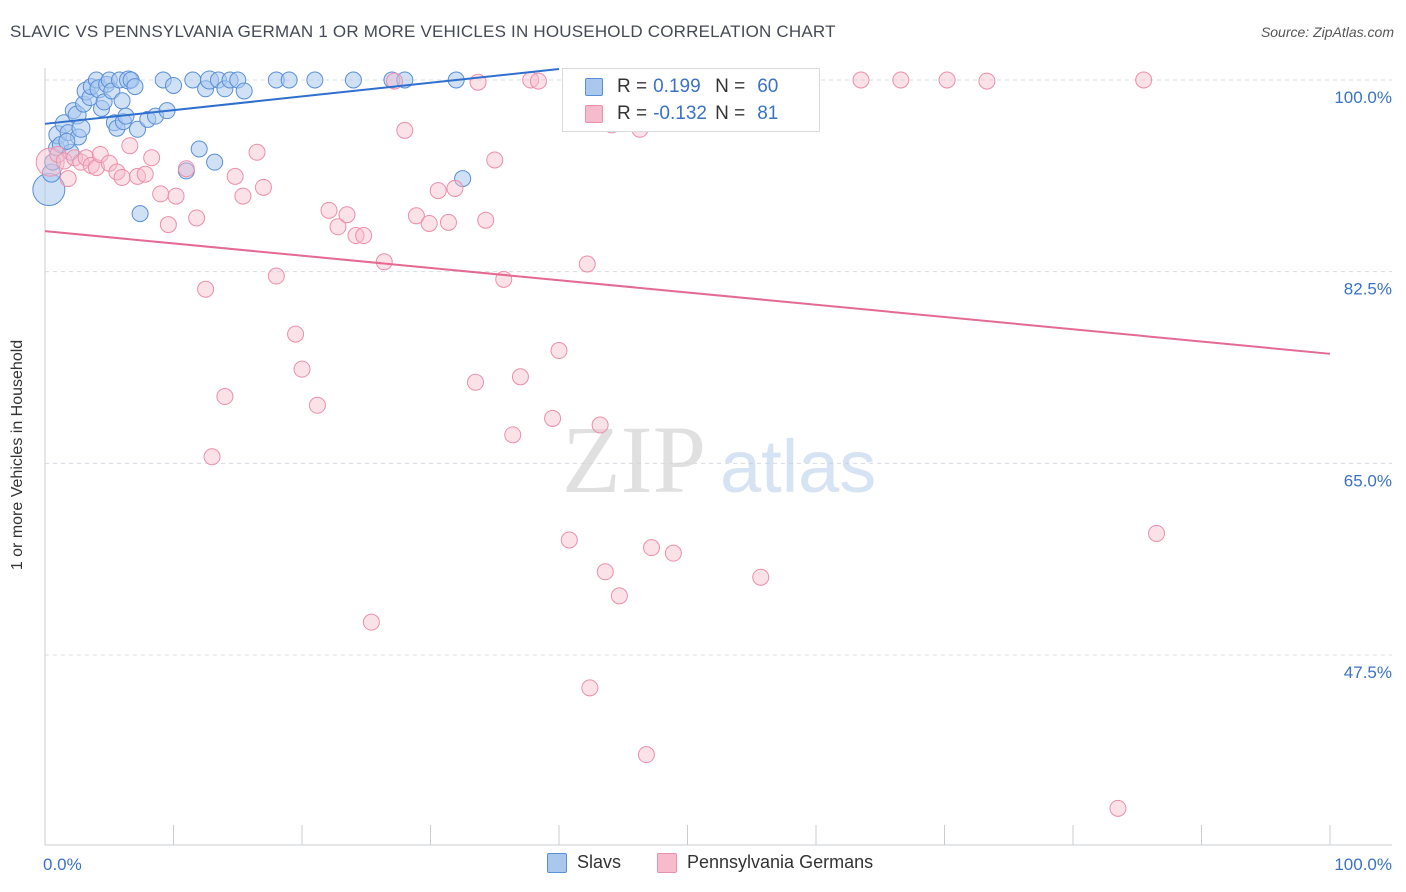 The height and width of the screenshot is (892, 1406). What do you see at coordinates (1368, 672) in the screenshot?
I see `y-tick-label: 47.5%` at bounding box center [1368, 672].